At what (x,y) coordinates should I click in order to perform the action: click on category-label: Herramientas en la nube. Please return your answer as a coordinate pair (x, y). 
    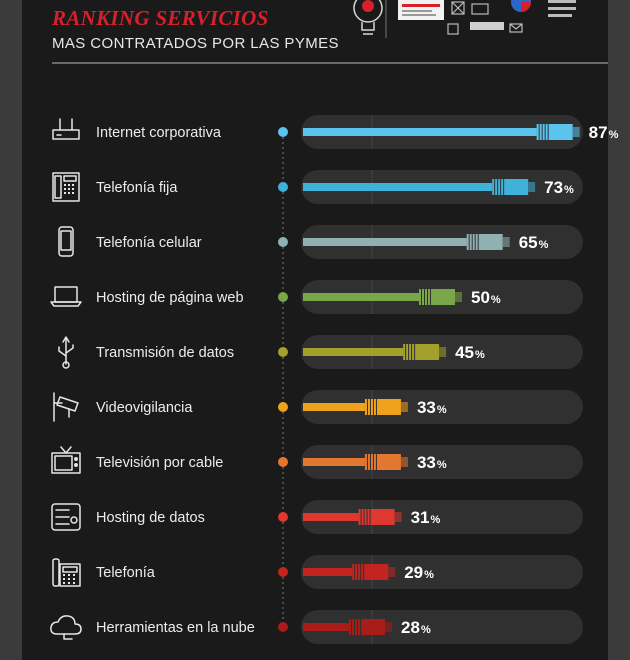
    Looking at the image, I should click on (175, 628).